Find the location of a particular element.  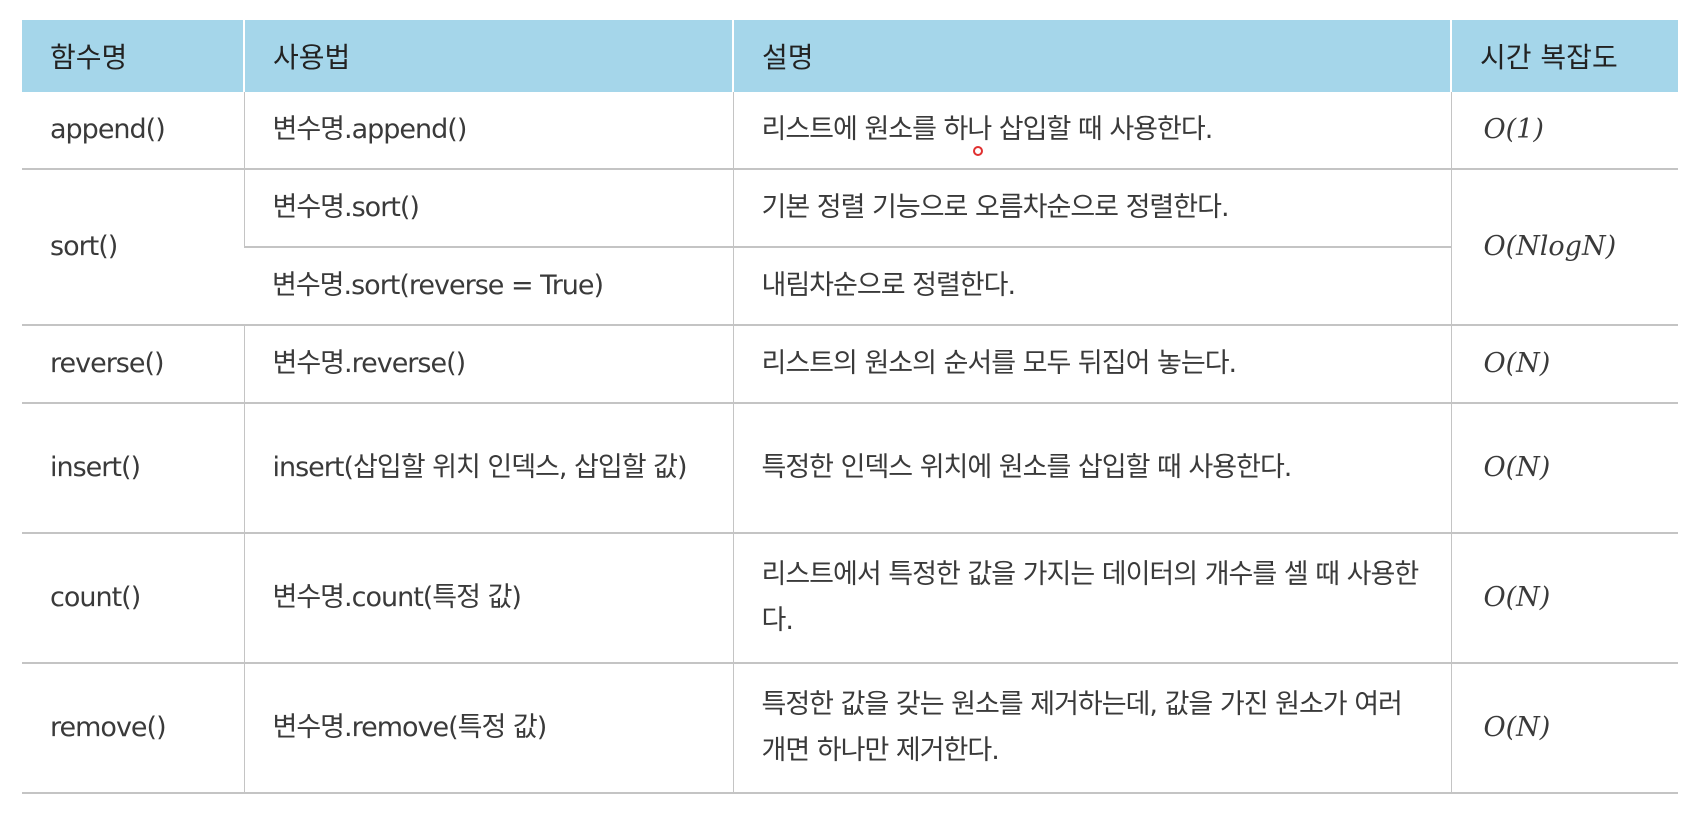

function-name: append() is located at coordinates (133, 131).